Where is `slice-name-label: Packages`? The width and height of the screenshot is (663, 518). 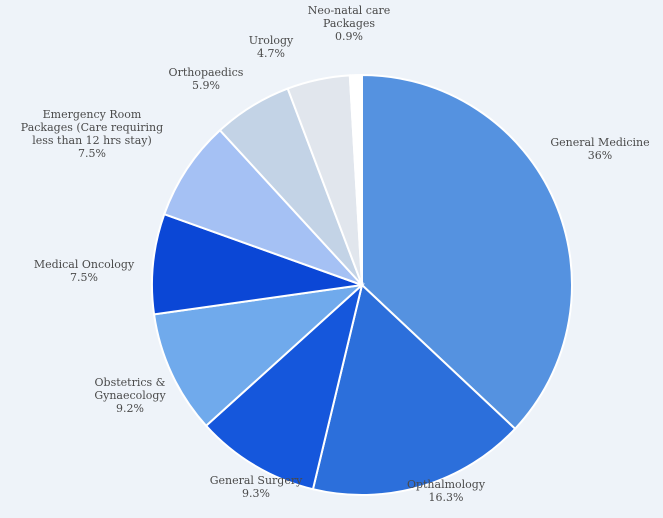
slice-name-label: Packages is located at coordinates (349, 23).